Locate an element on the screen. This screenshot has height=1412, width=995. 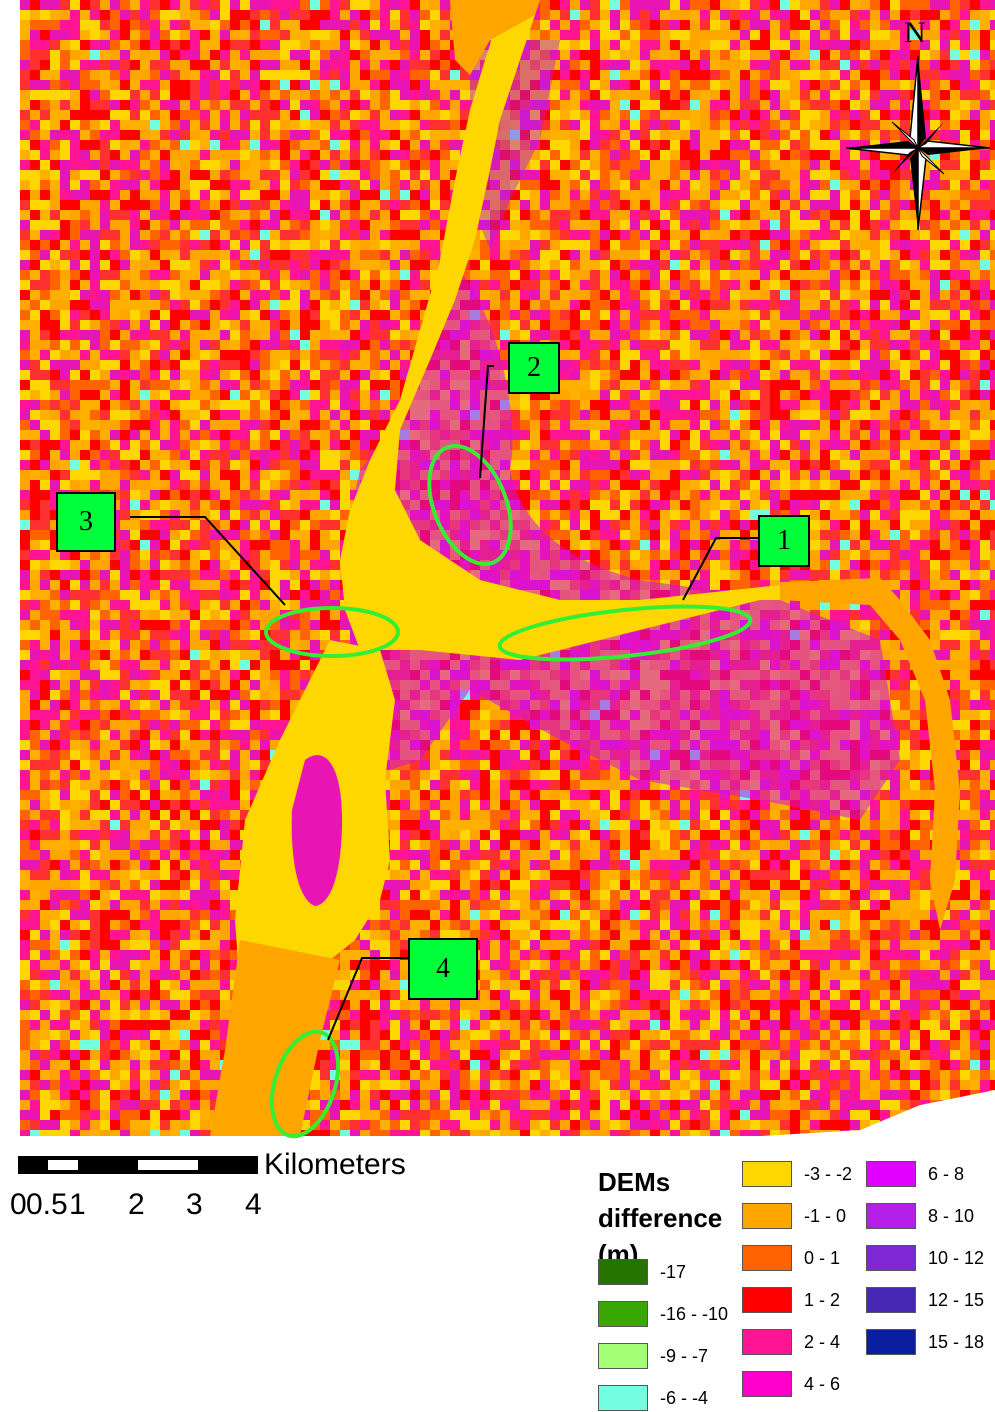
scale-tick-3: 3 is located at coordinates (194, 1204).